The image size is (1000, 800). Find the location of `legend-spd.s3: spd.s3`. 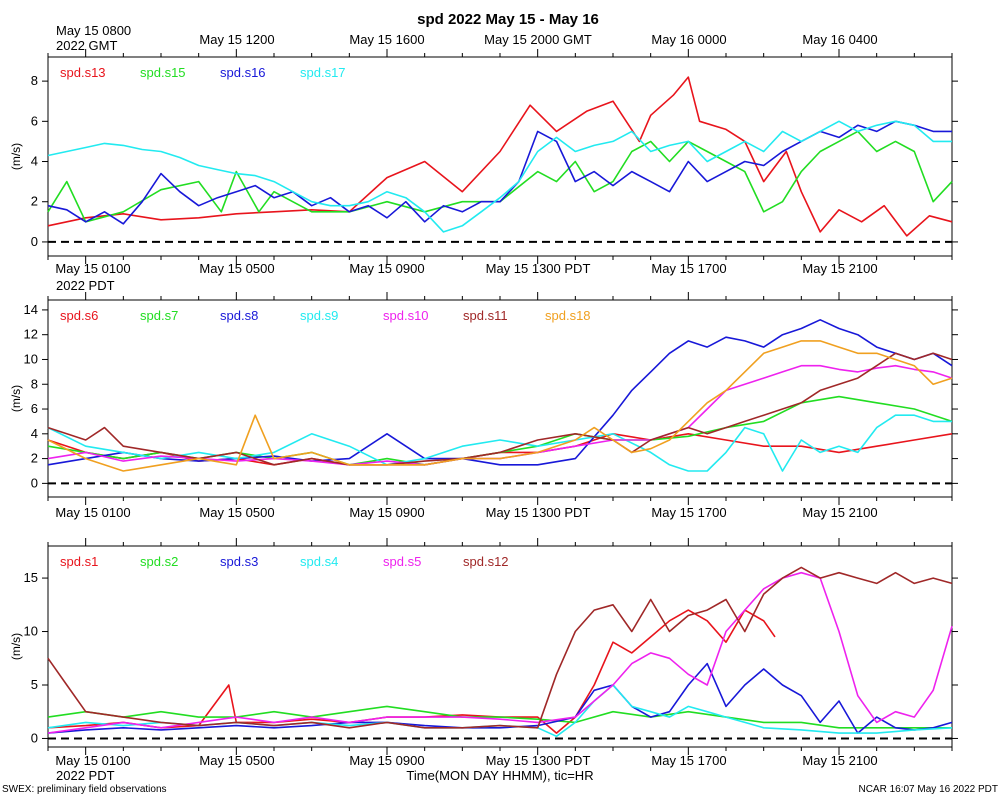

legend-spd.s3: spd.s3 is located at coordinates (239, 561).